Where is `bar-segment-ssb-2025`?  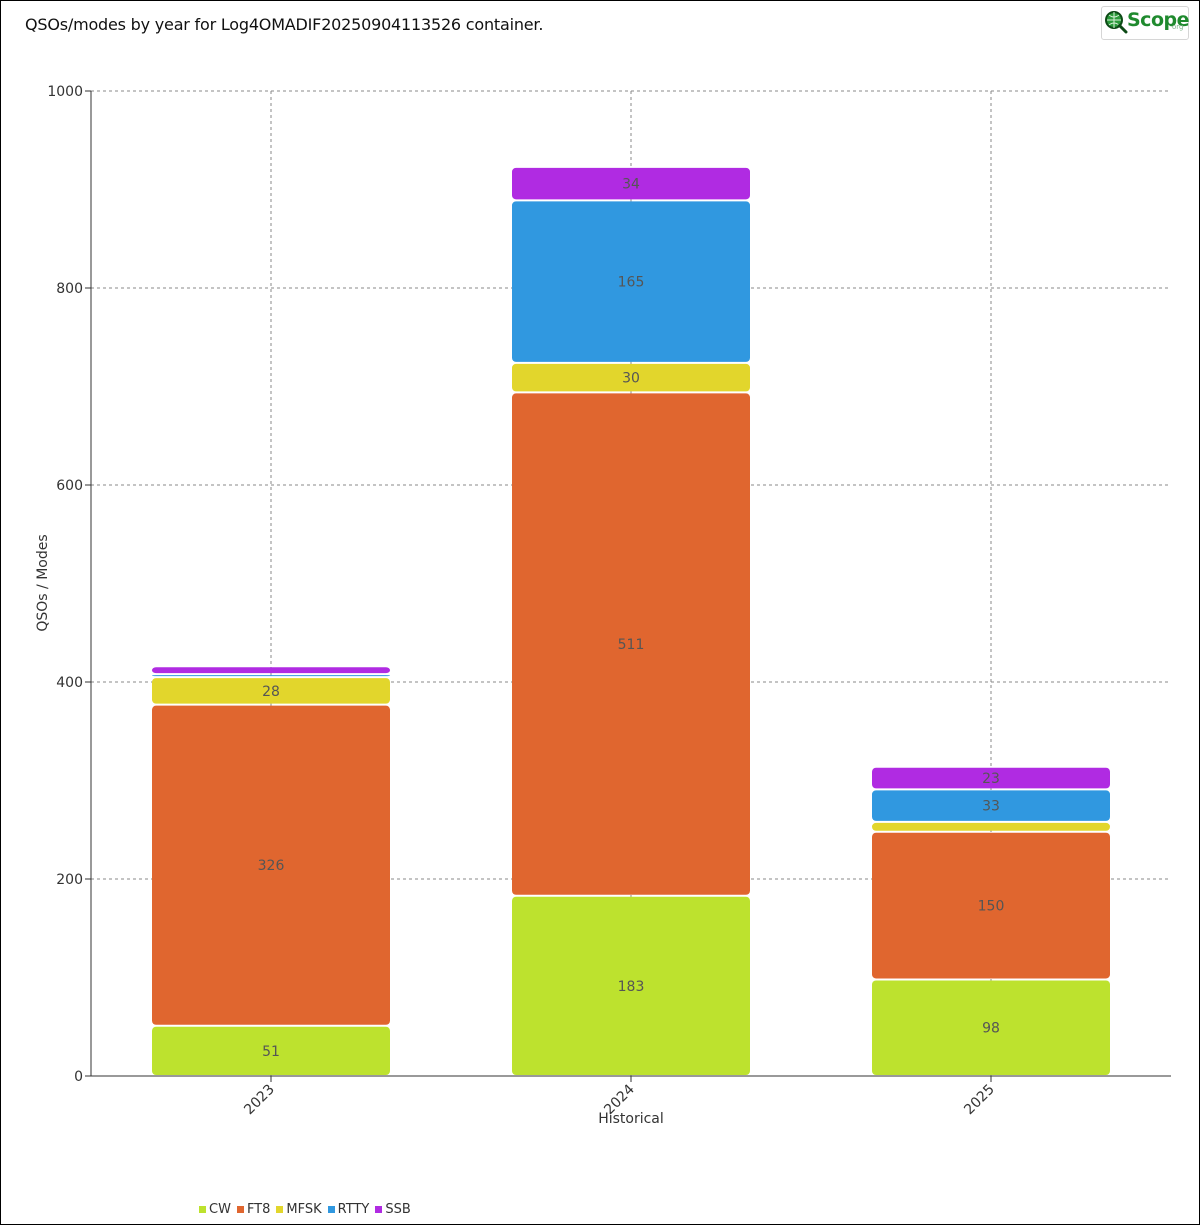
bar-segment-ssb-2025 is located at coordinates (991, 778).